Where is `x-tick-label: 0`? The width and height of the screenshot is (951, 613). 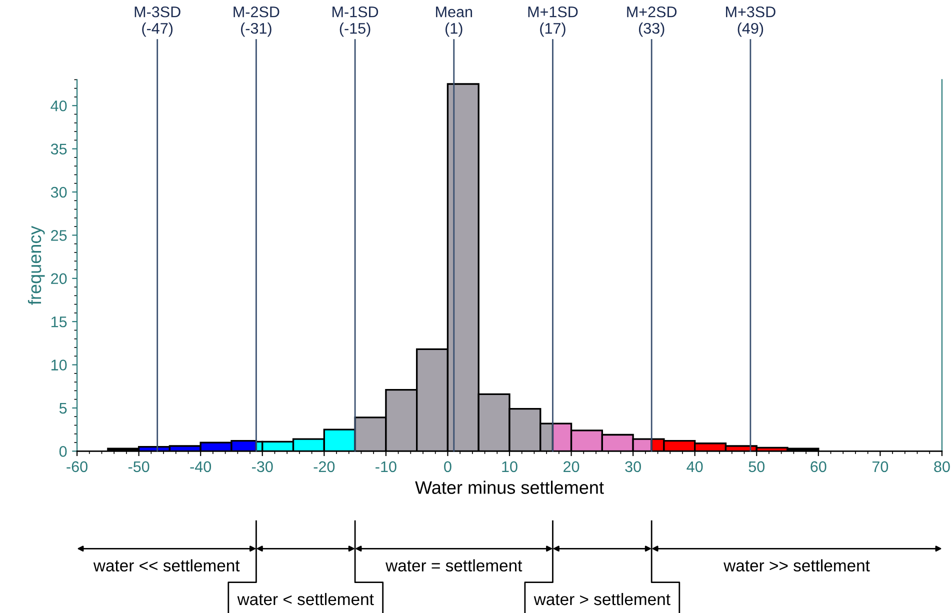 x-tick-label: 0 is located at coordinates (448, 466).